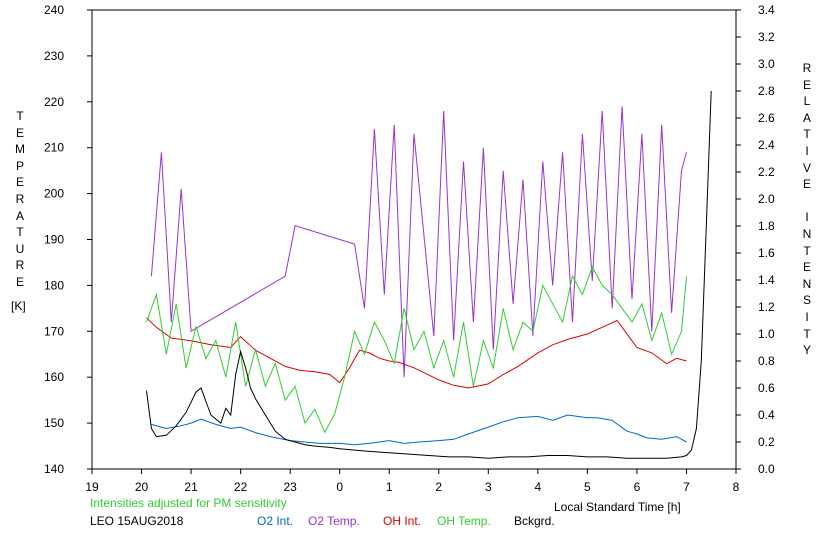  Describe the element at coordinates (275, 521) in the screenshot. I see `legend-o2-int: O2 Int.` at that location.